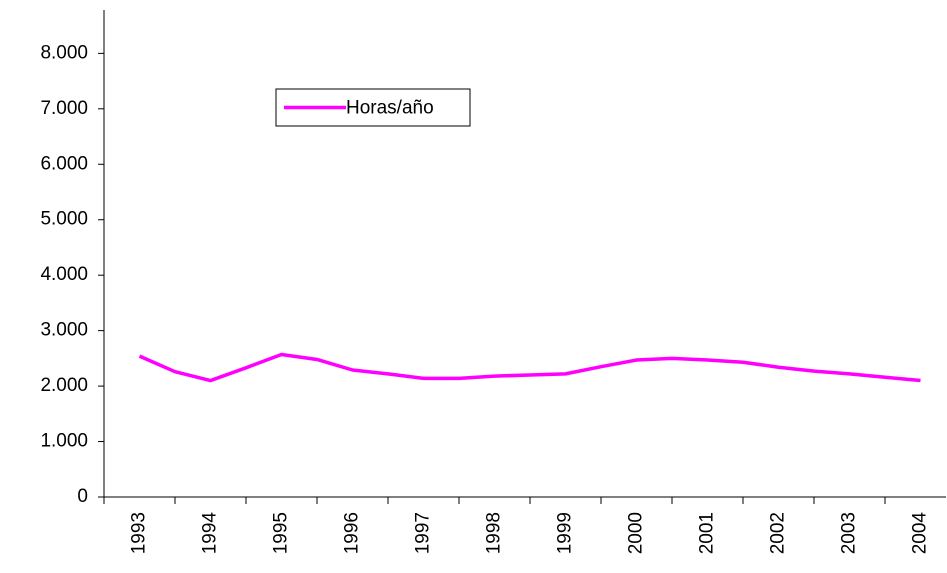  I want to click on legend-label: Horas/año, so click(390, 108).